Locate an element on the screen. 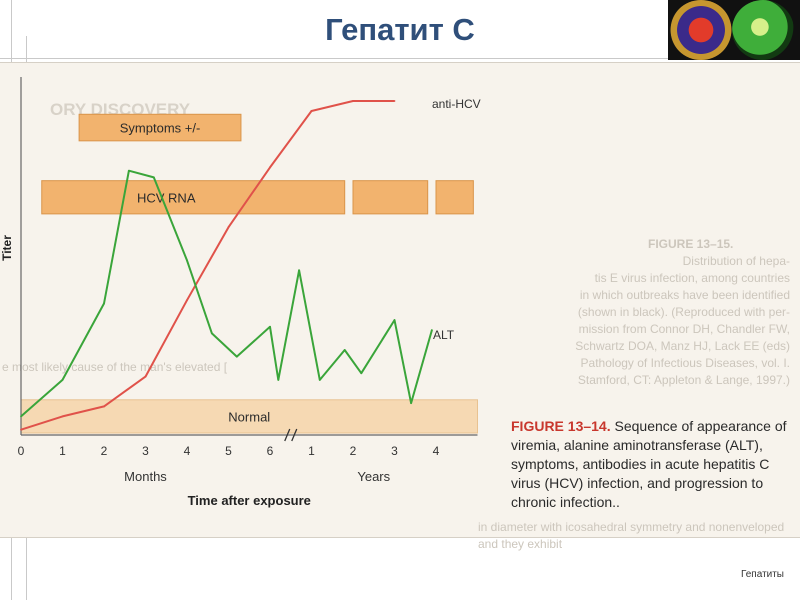  bg-text-line: Stamford, CT: Appleton & Lange, 1997.) is located at coordinates (683, 380).